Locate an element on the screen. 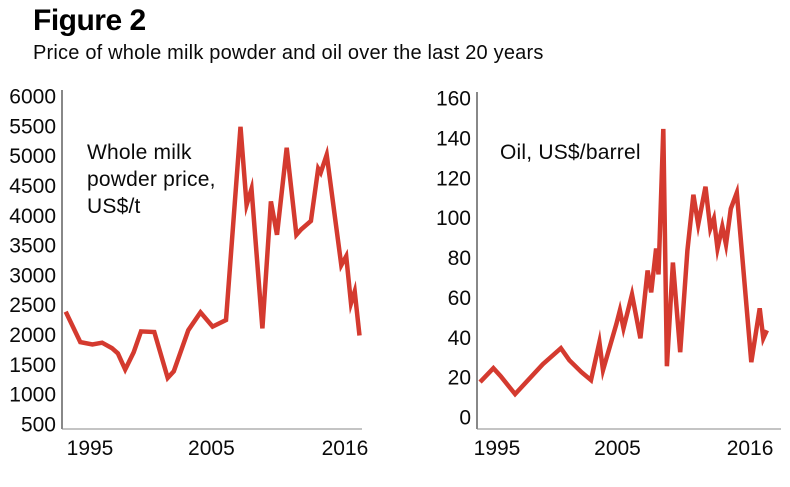  oil-price-y-tick-label: 0 is located at coordinates (465, 418).